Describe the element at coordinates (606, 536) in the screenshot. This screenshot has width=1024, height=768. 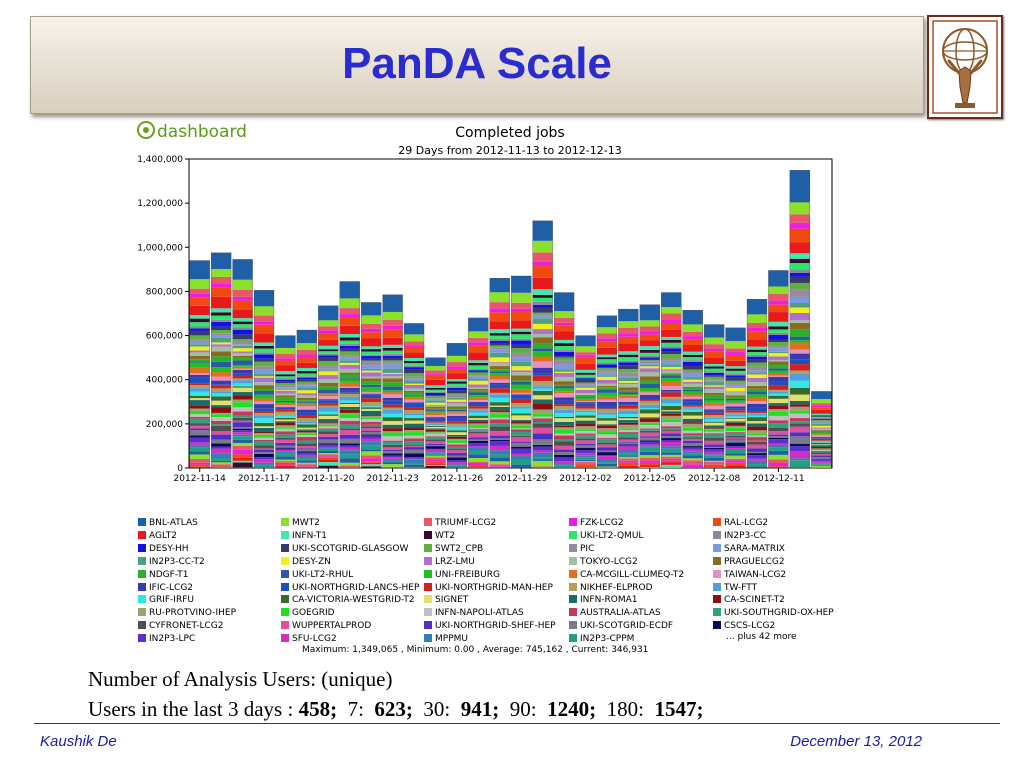
I see `legend-item: UKI-LT2-QMUL` at that location.